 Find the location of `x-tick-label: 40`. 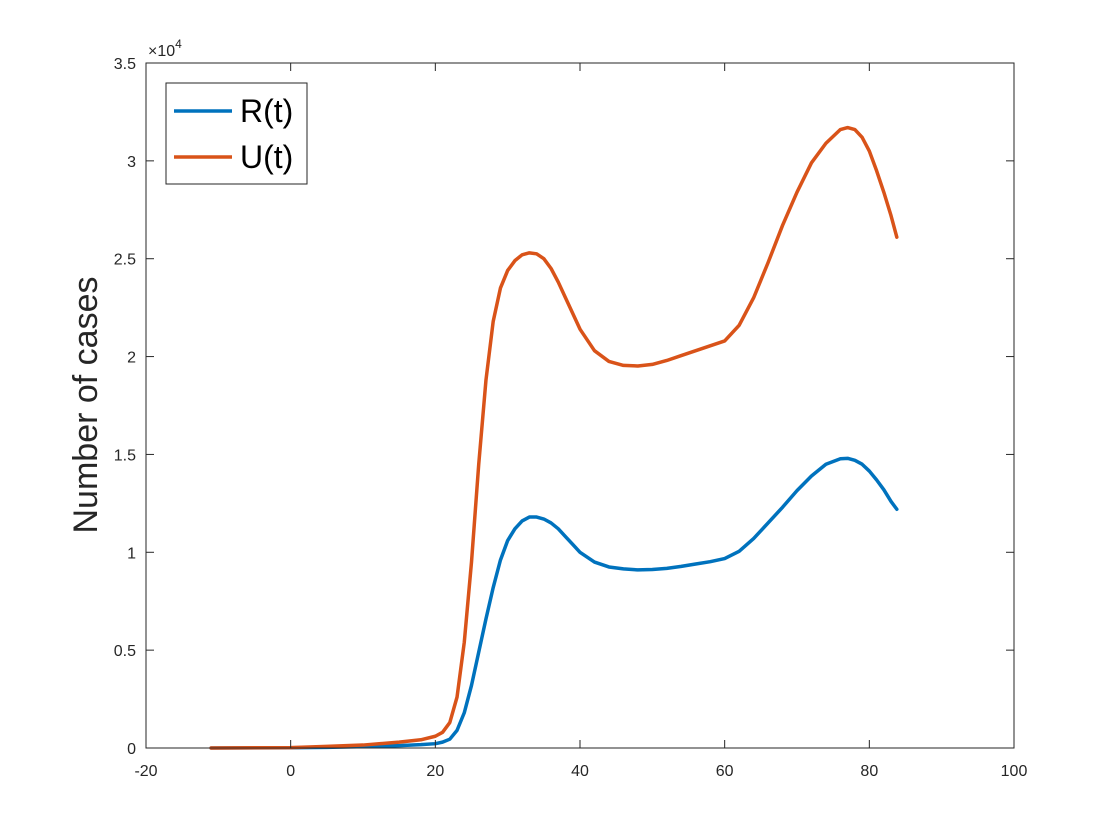

x-tick-label: 40 is located at coordinates (580, 771).